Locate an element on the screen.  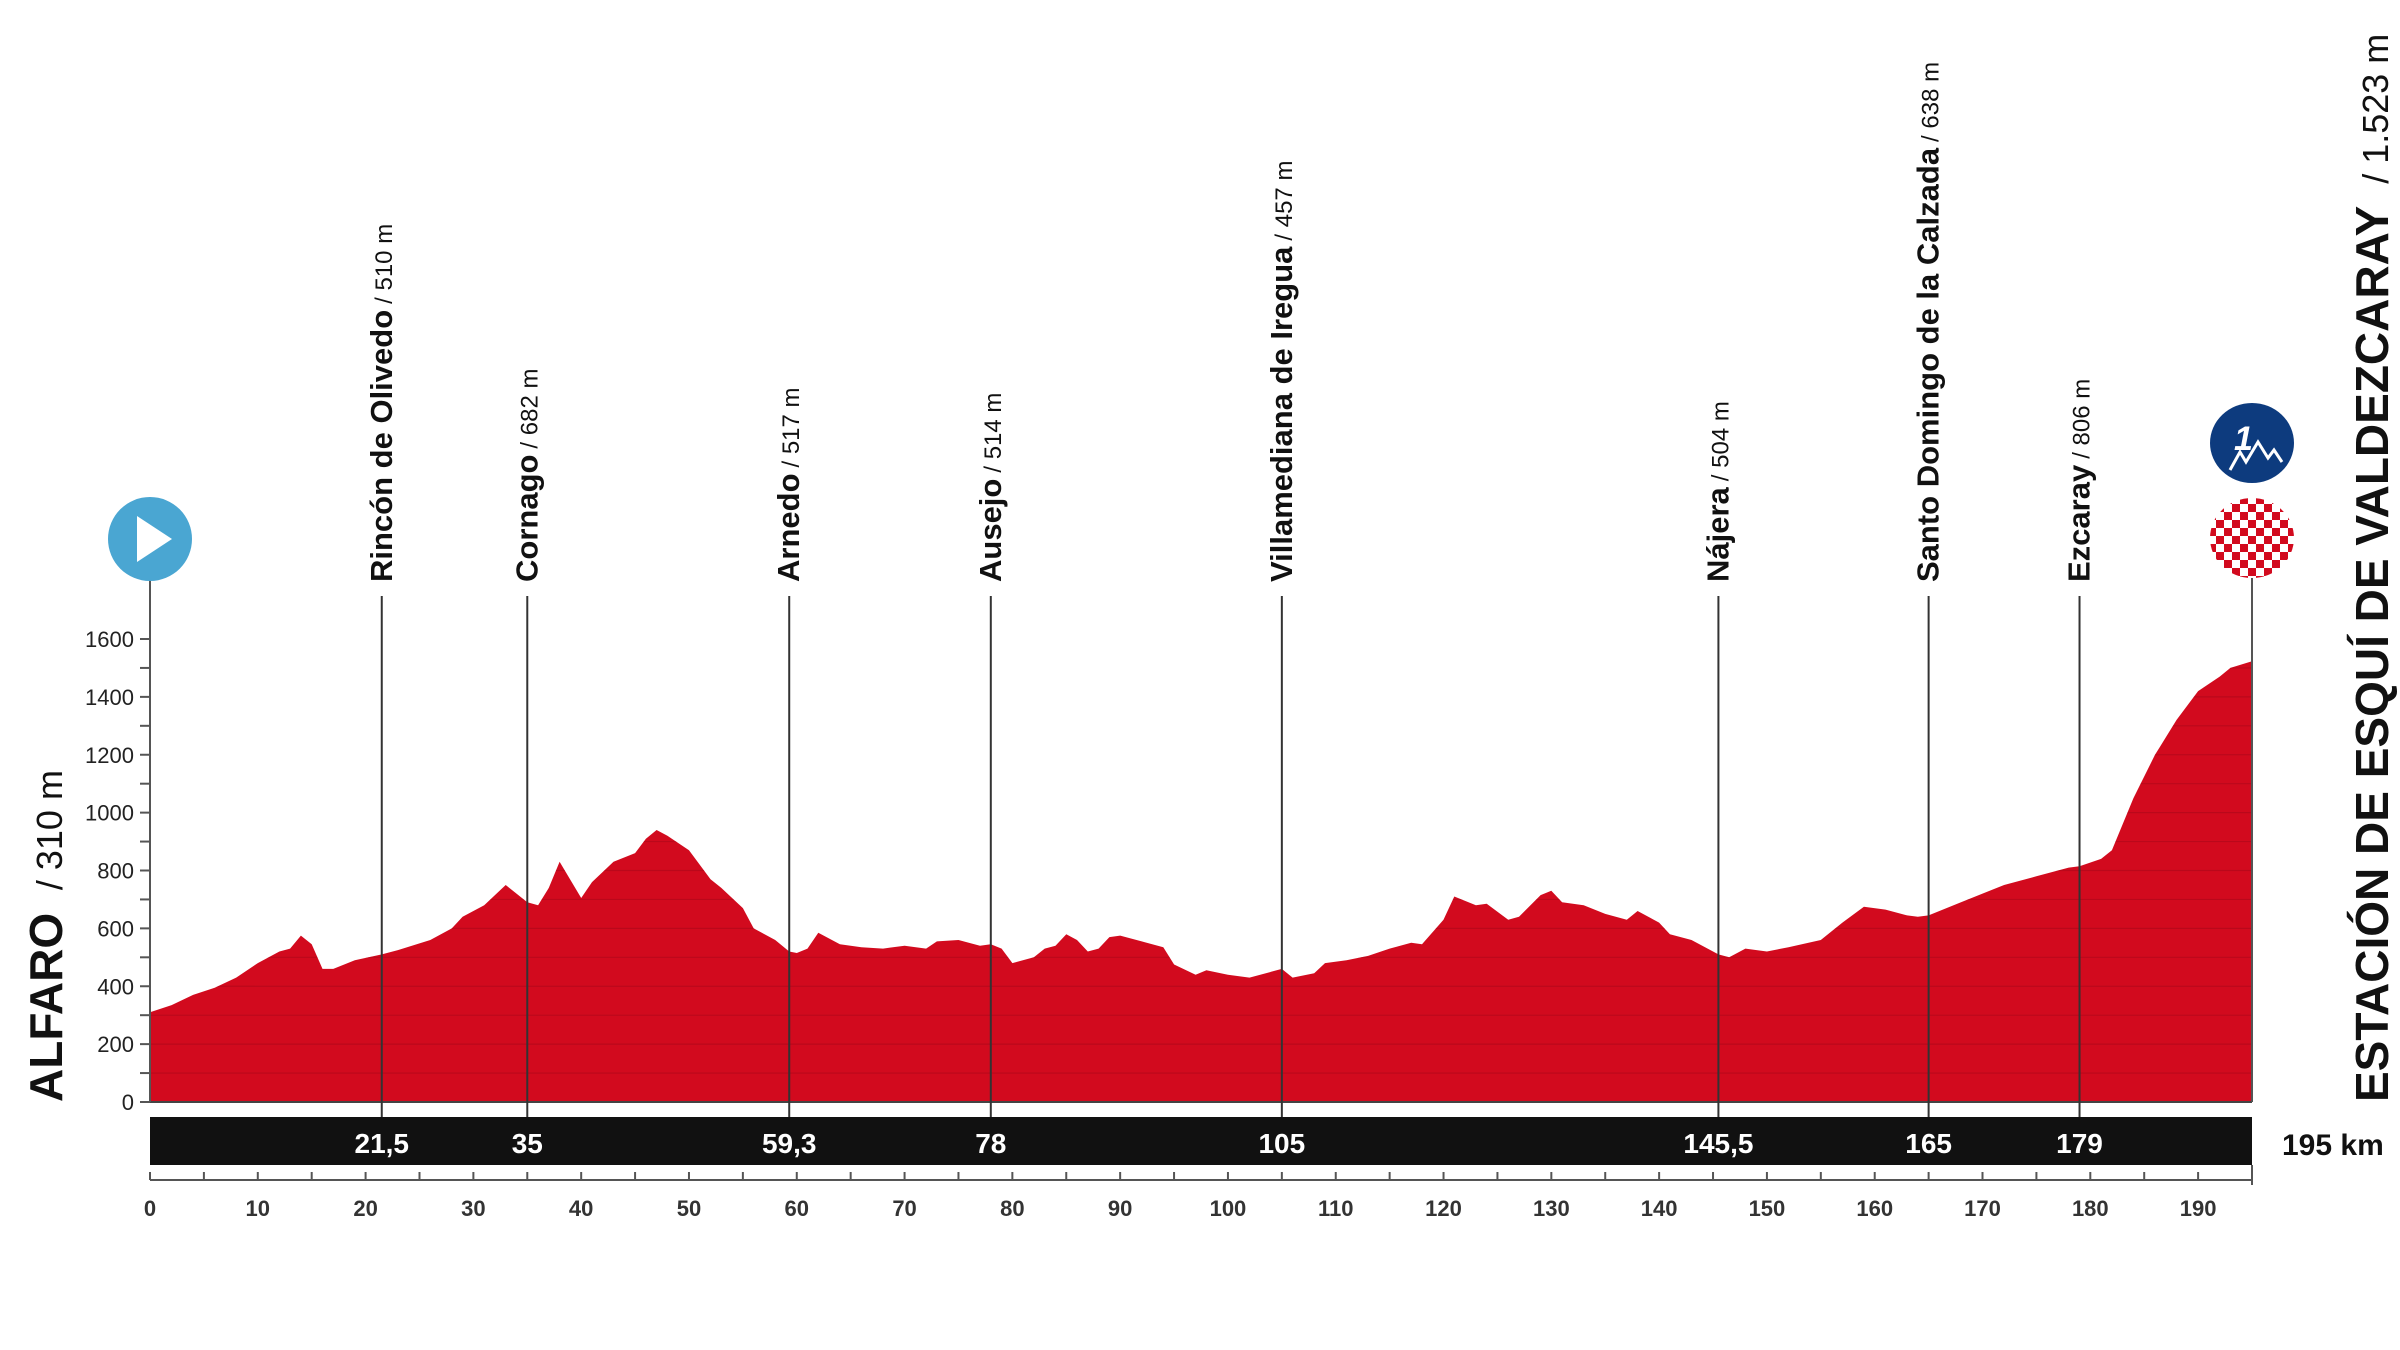
mountain-icon is located at coordinates (2256, 455).